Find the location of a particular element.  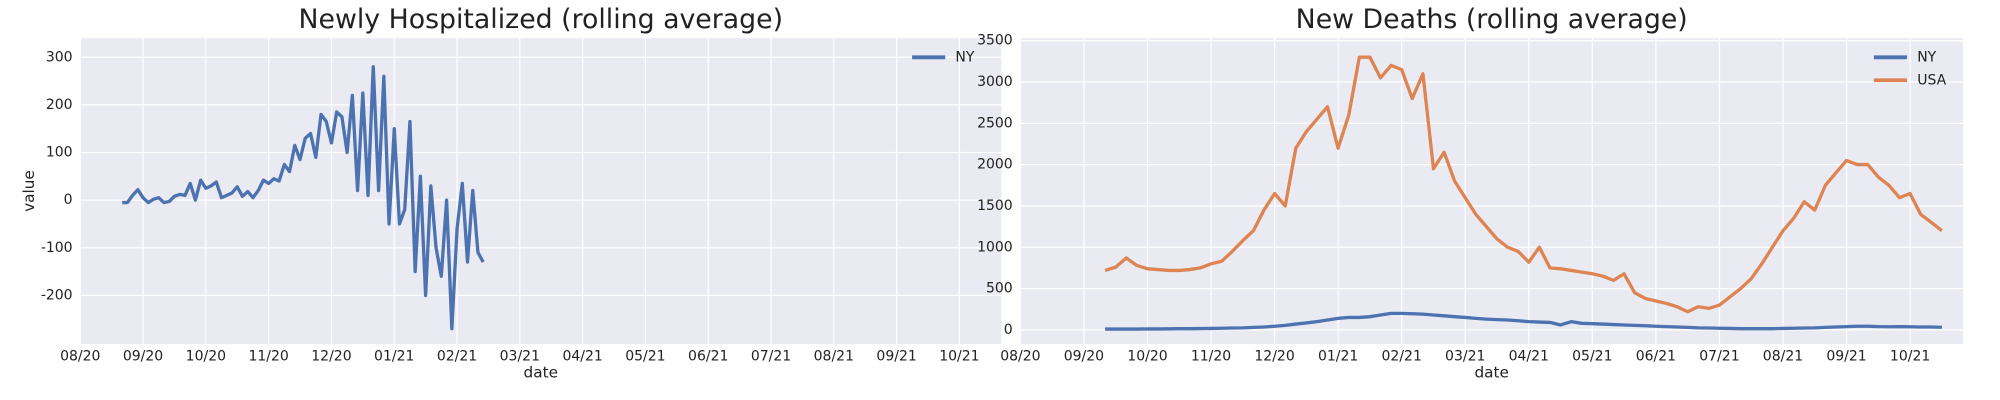

y-tick-label: 3500 is located at coordinates (995, 41).